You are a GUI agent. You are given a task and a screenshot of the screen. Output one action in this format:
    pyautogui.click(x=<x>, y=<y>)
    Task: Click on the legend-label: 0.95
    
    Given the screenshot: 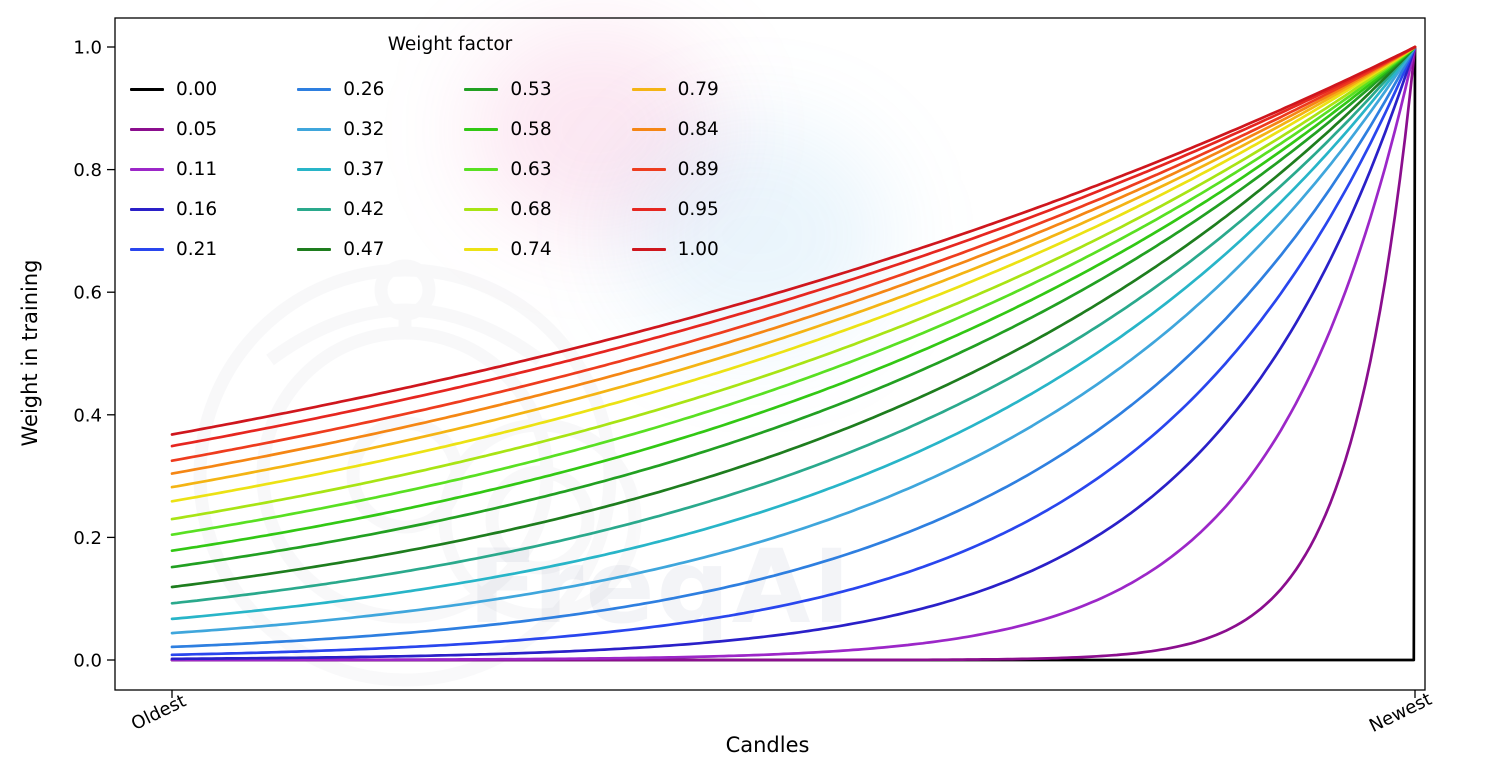 What is the action you would take?
    pyautogui.click(x=698, y=209)
    